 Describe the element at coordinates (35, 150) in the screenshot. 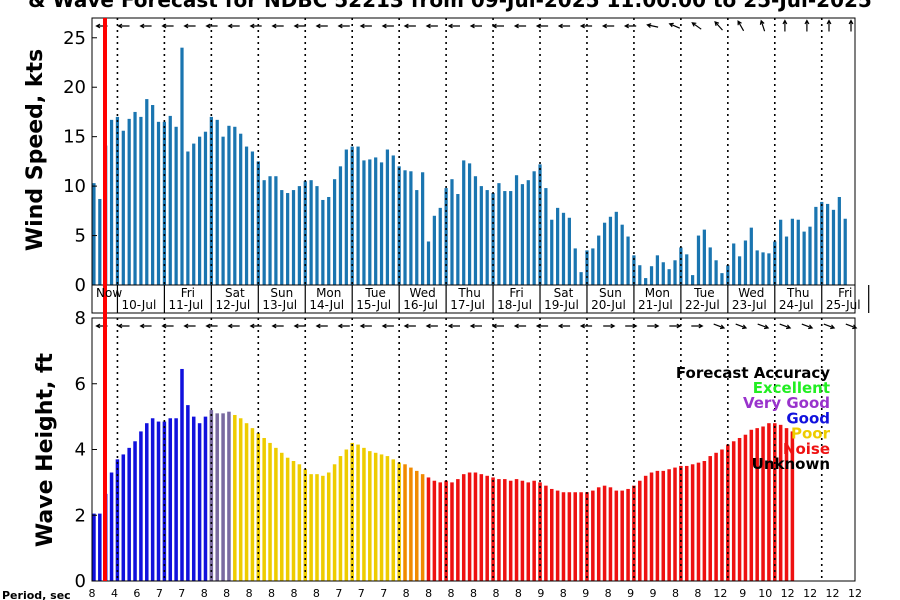

I see `wind-y-axis-label: Wind Speed, kts` at that location.